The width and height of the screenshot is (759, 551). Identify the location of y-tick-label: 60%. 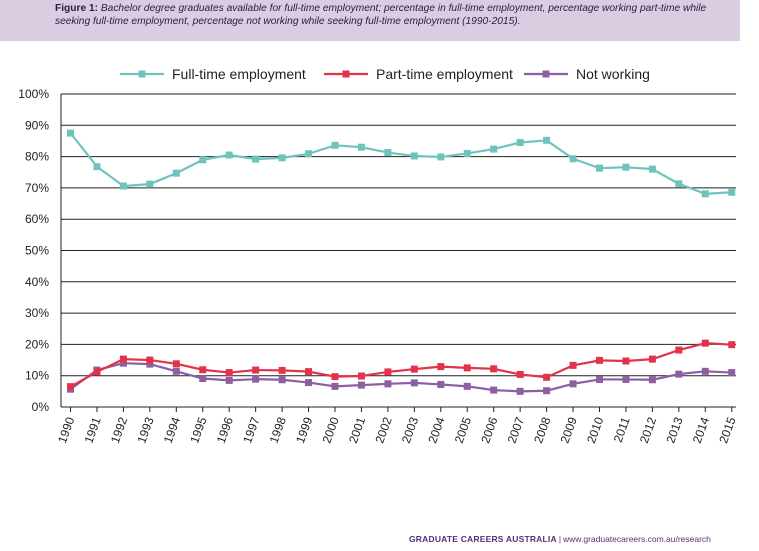
(37, 219).